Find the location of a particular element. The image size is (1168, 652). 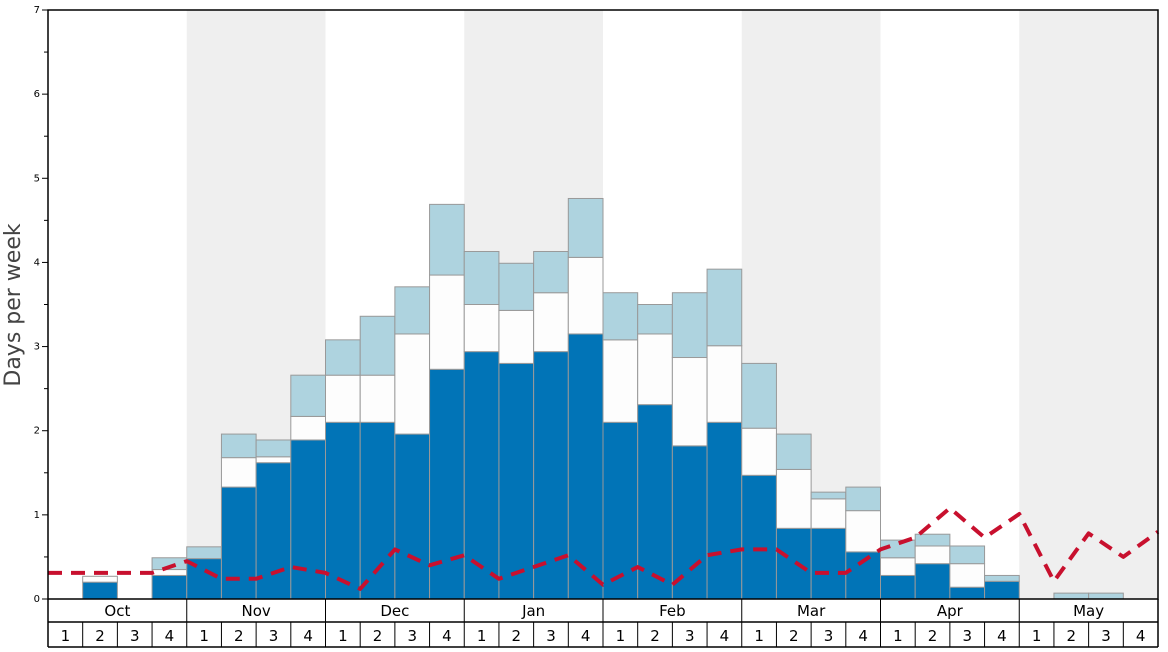

bar-segment-w26-s1 is located at coordinates (932, 581).